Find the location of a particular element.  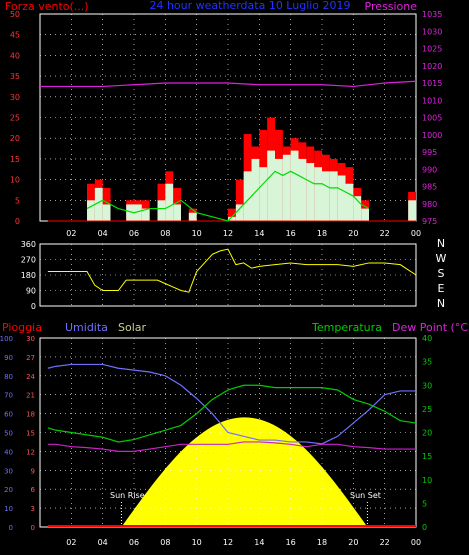

rain-tick-label: 30 is located at coordinates (8, 471).